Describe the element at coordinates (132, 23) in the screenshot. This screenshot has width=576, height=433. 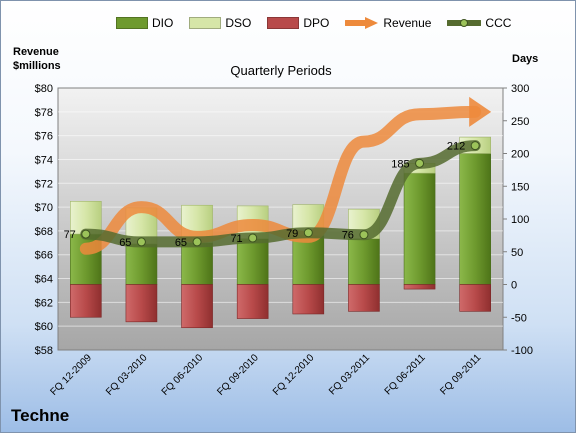
I see `legend-swatch-dio` at that location.